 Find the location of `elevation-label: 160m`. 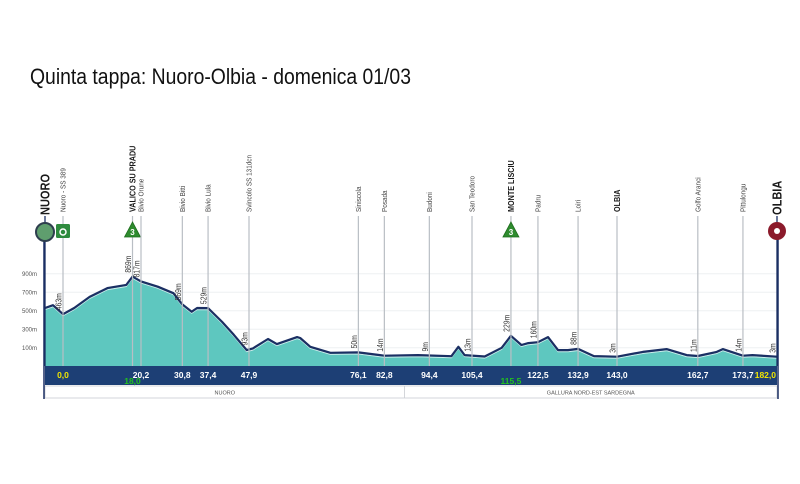

elevation-label: 160m is located at coordinates (534, 329).